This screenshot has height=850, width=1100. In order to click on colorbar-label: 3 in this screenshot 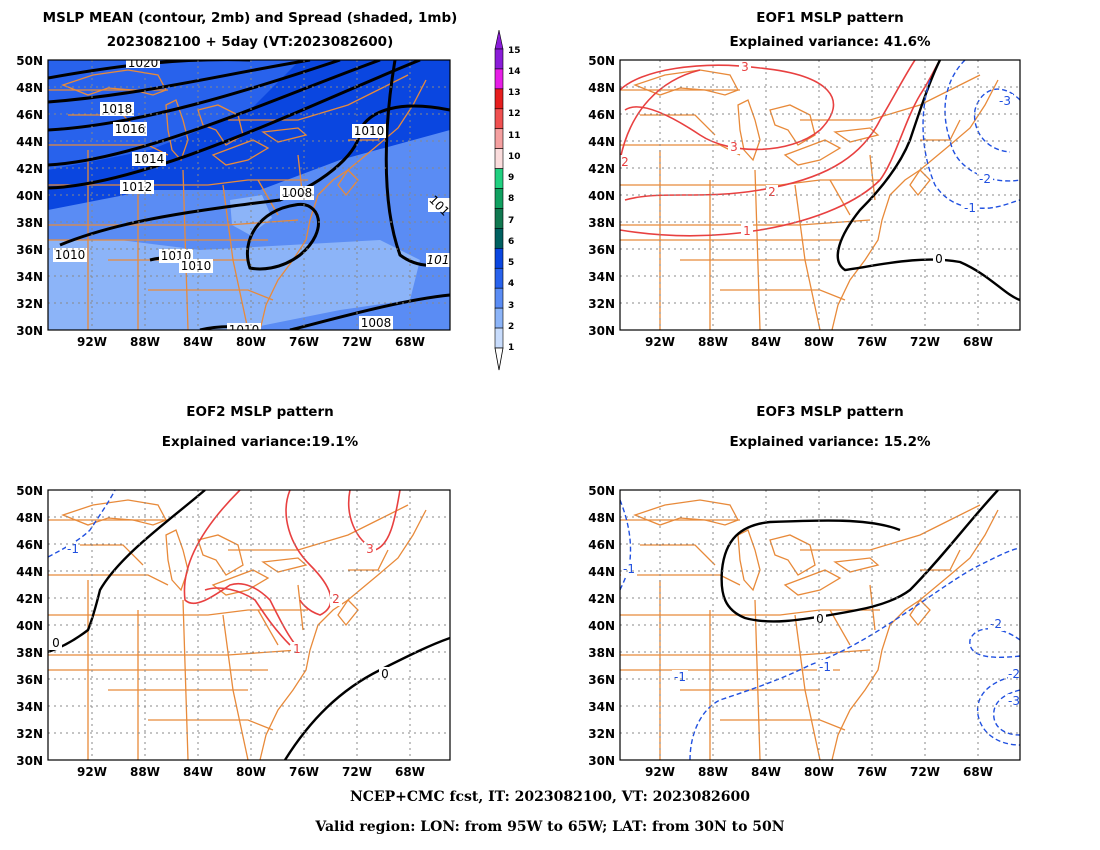, I will do `click(511, 306)`.